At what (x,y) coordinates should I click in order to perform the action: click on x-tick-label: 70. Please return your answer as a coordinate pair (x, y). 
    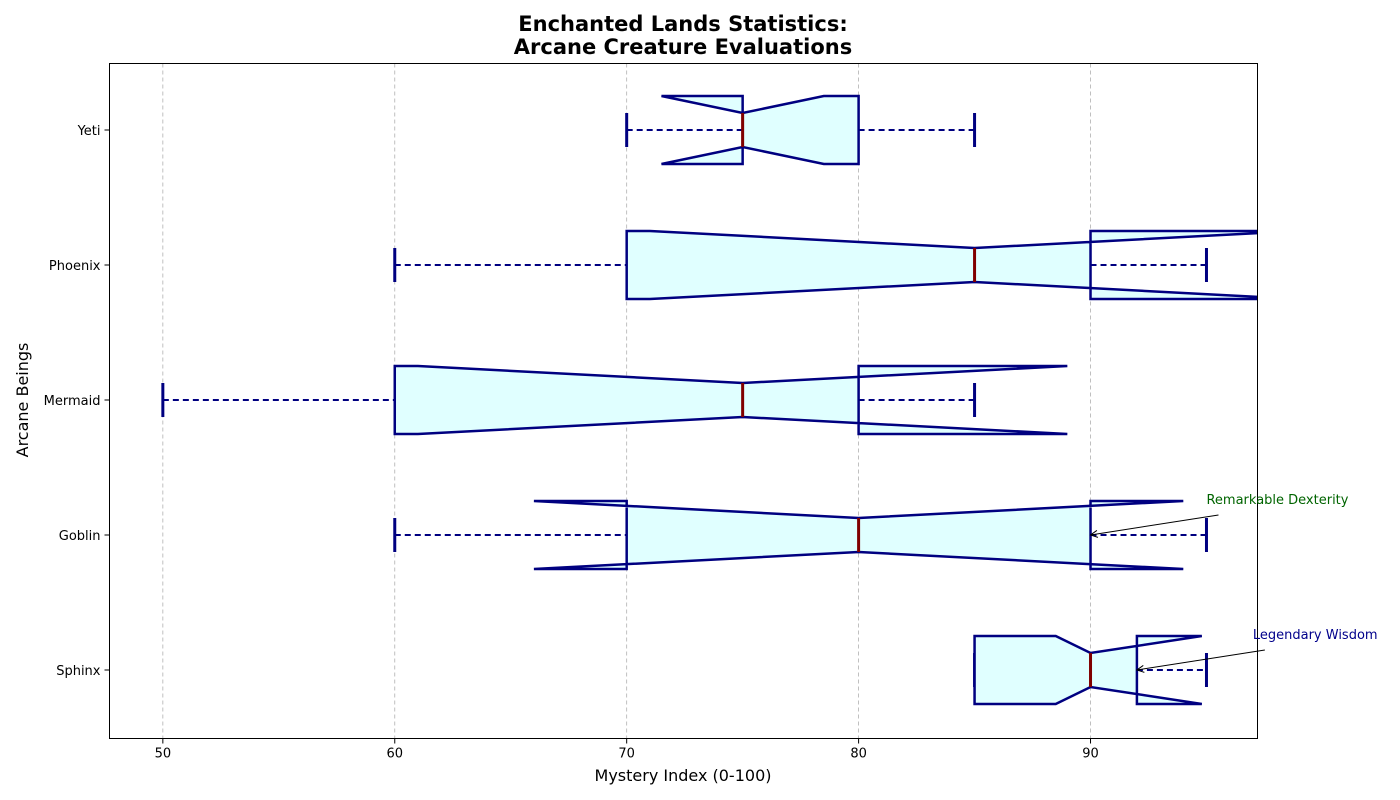
    Looking at the image, I should click on (626, 754).